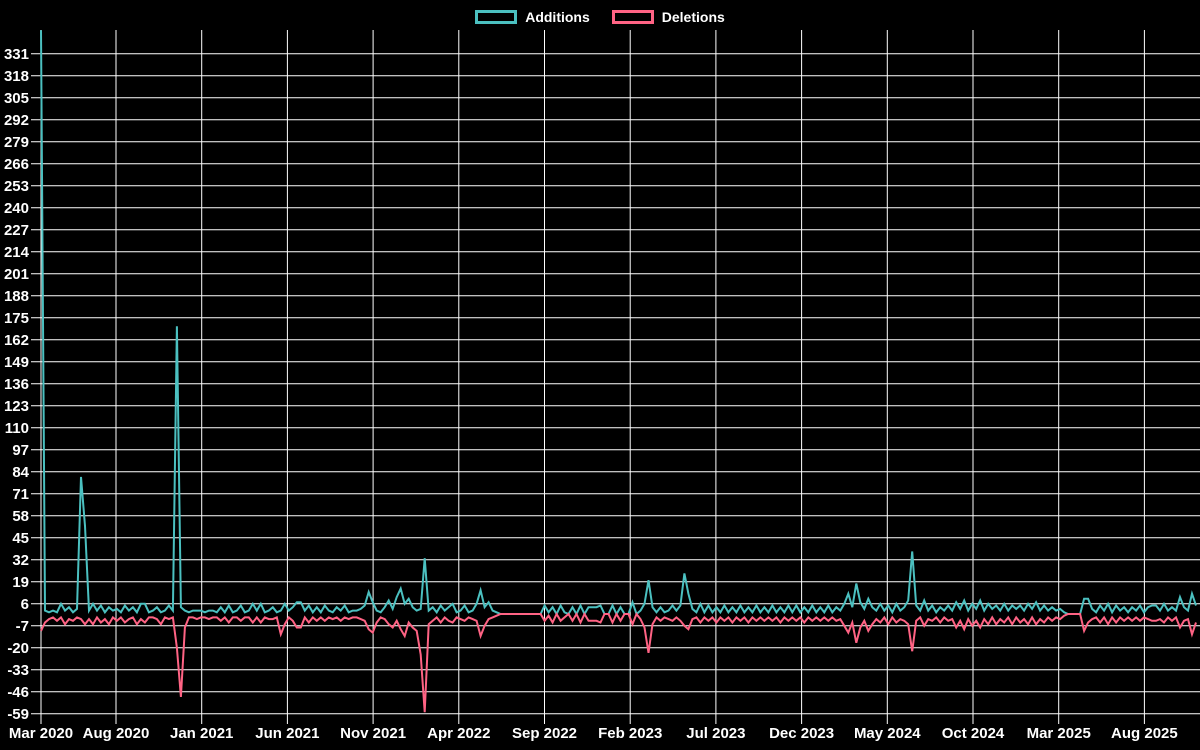 This screenshot has height=750, width=1200. I want to click on legend-item-additions: Additions, so click(532, 17).